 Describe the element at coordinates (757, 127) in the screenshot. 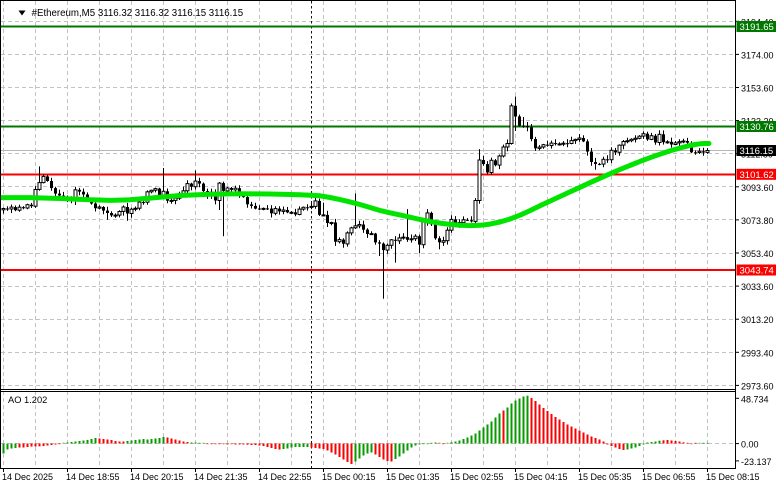

I see `svg-text: 3130.76` at that location.